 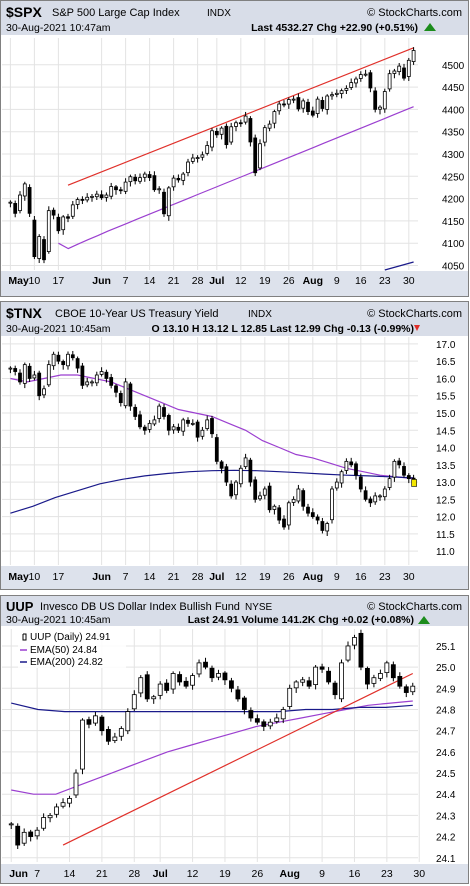 I want to click on tnx-x-tick-label: 16, so click(x=361, y=577).